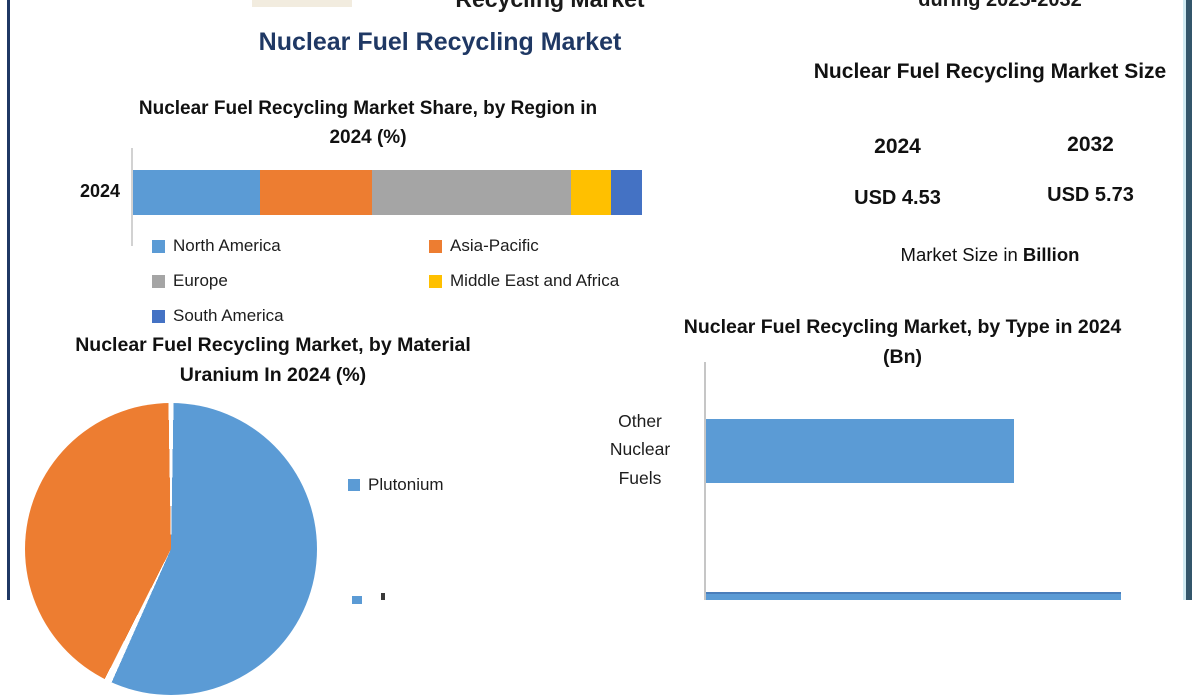 This screenshot has width=1200, height=695. Describe the element at coordinates (897, 146) in the screenshot. I see `market-size-year-2024: 2024` at that location.